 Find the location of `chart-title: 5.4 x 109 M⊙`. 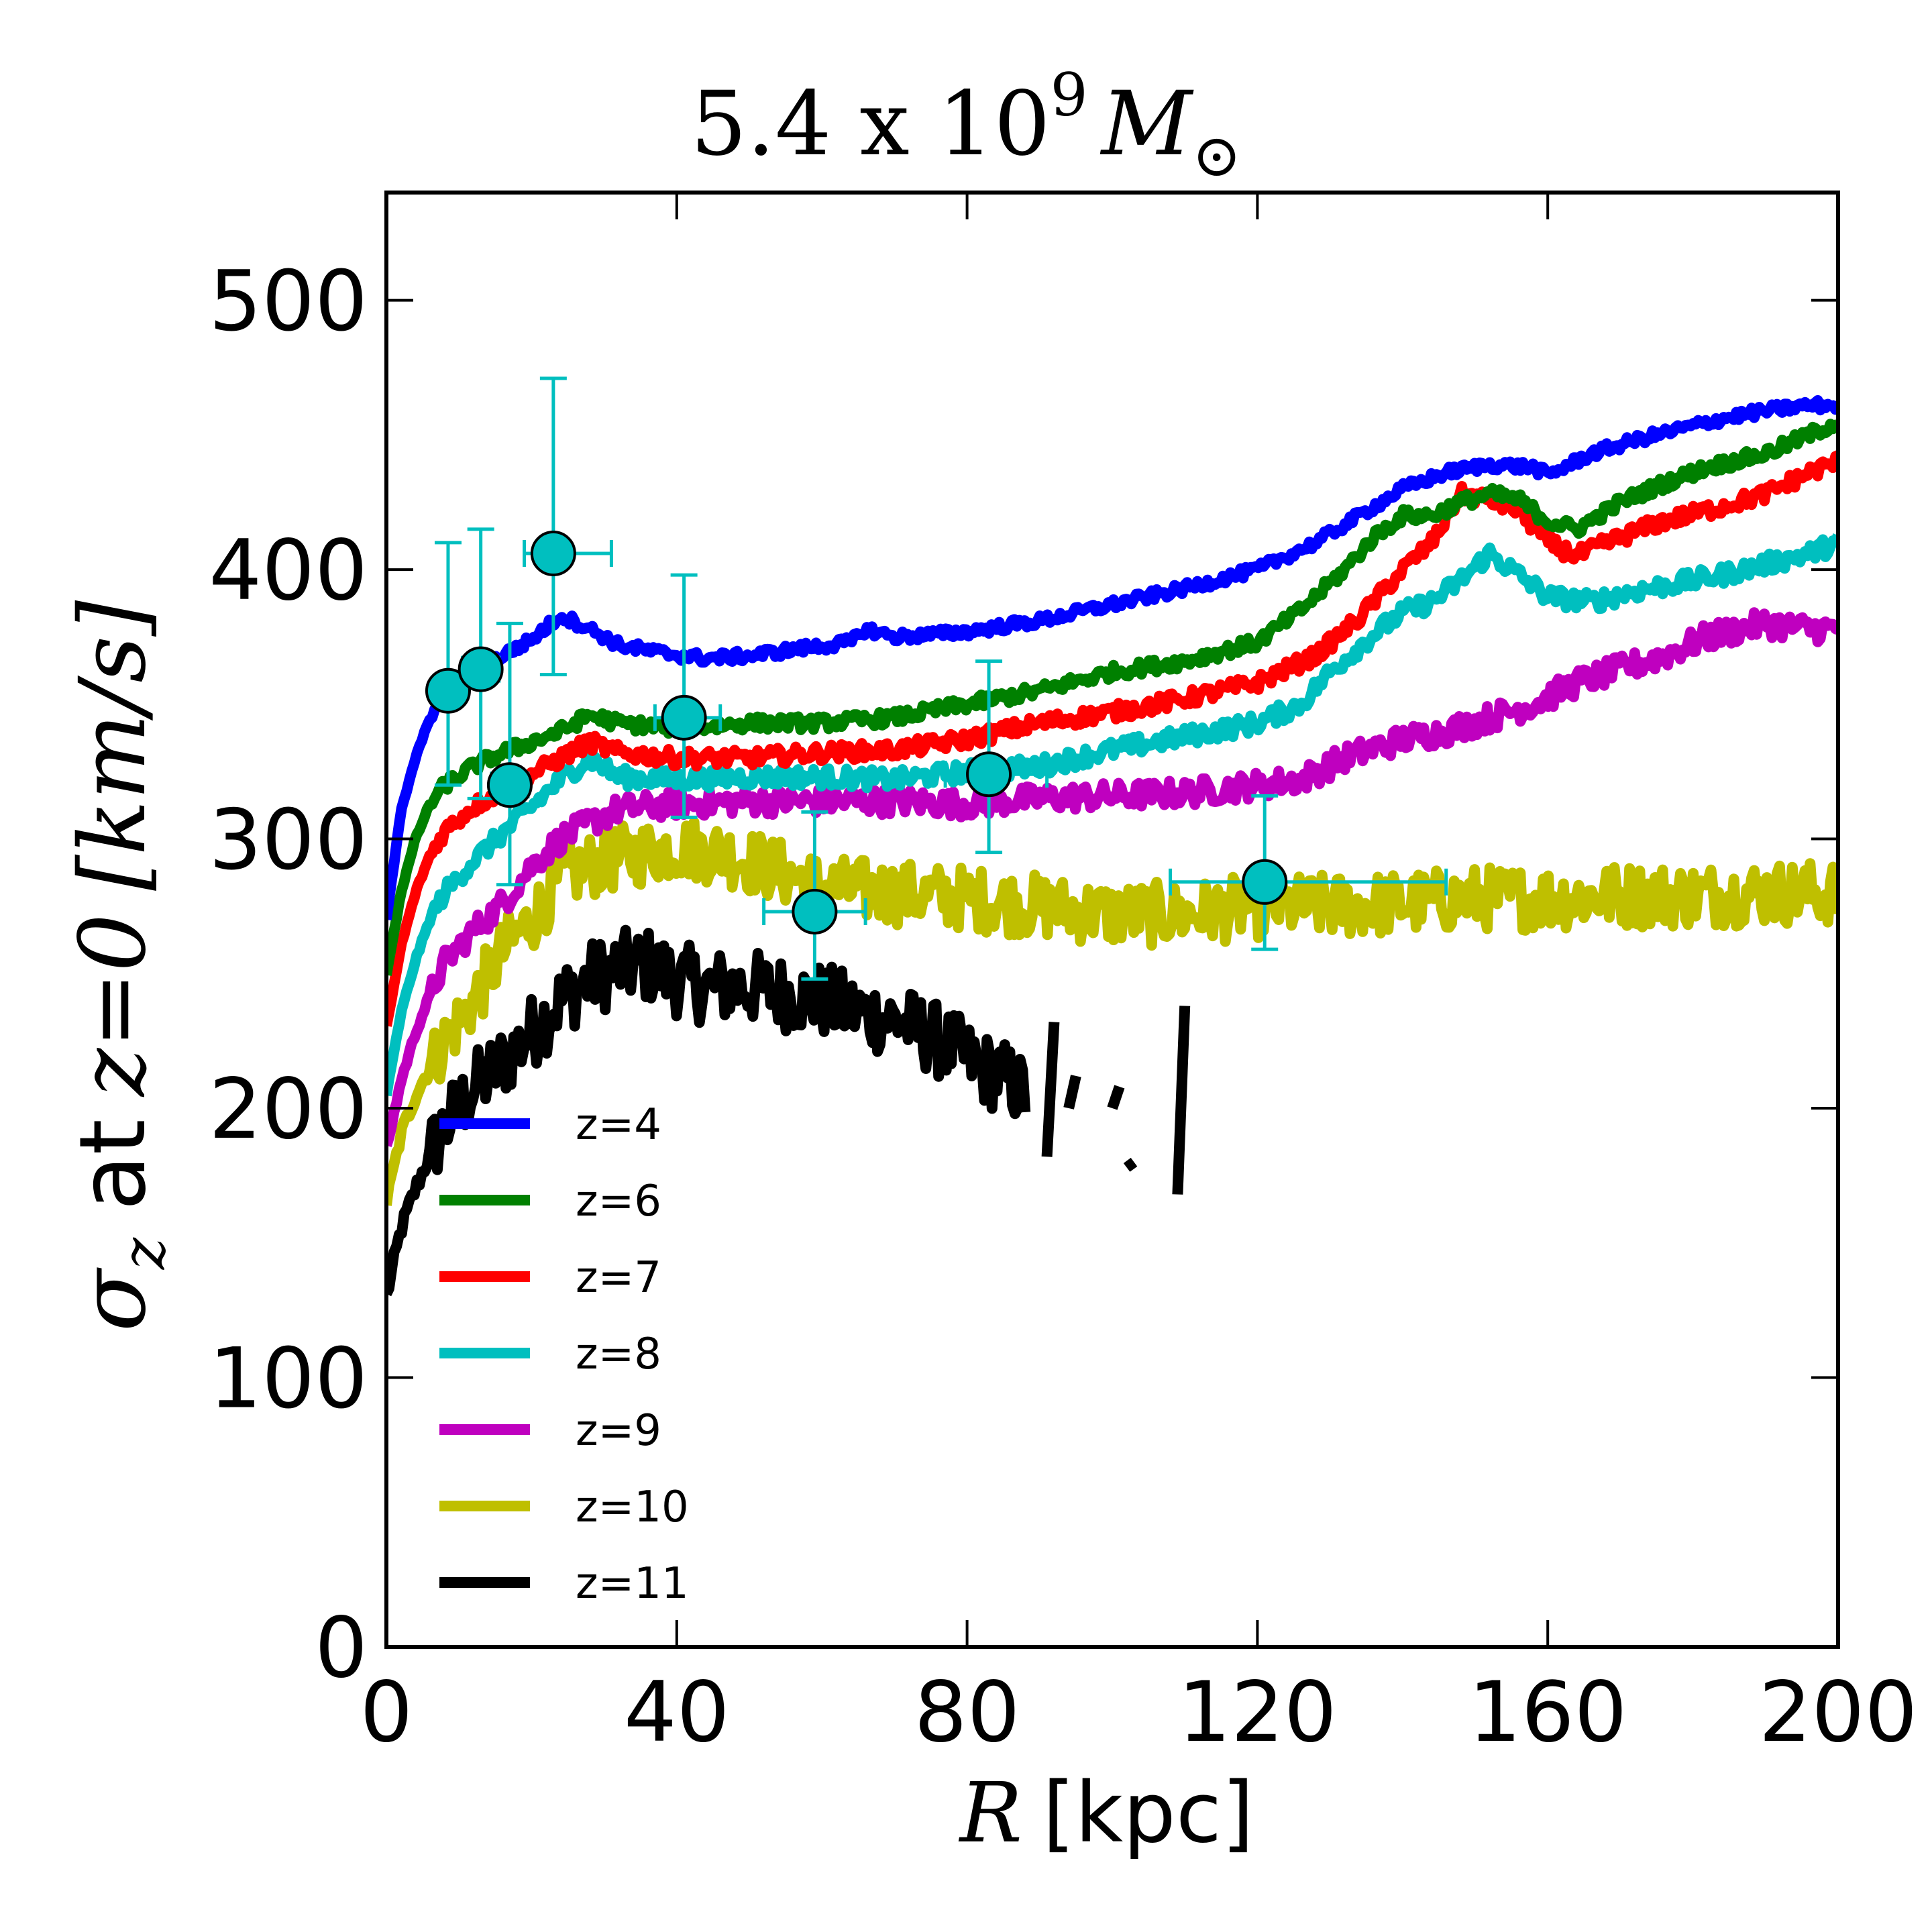

chart-title: 5.4 x 109 M⊙ is located at coordinates (965, 125).